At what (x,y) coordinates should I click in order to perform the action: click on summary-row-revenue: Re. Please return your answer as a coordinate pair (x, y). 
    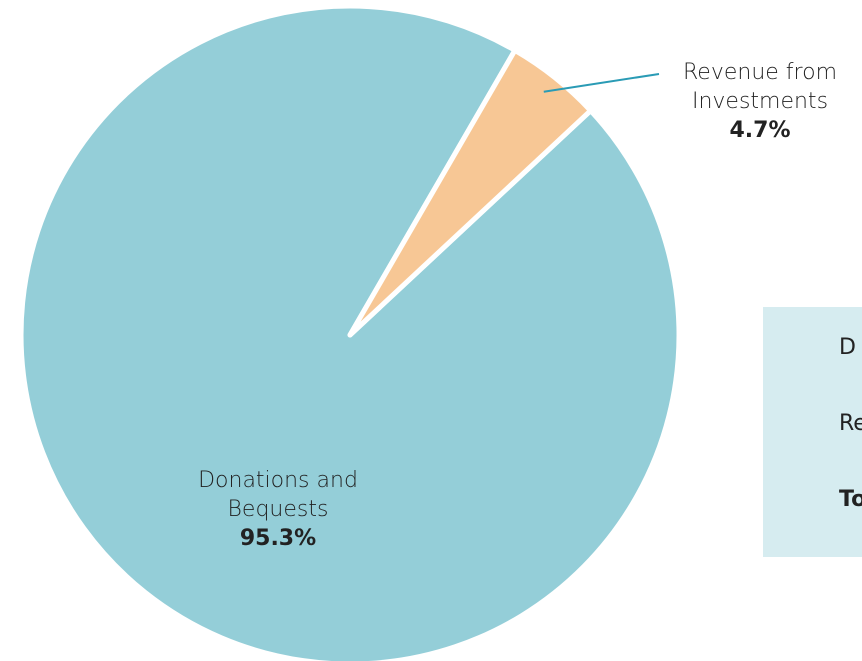
    Looking at the image, I should click on (850, 423).